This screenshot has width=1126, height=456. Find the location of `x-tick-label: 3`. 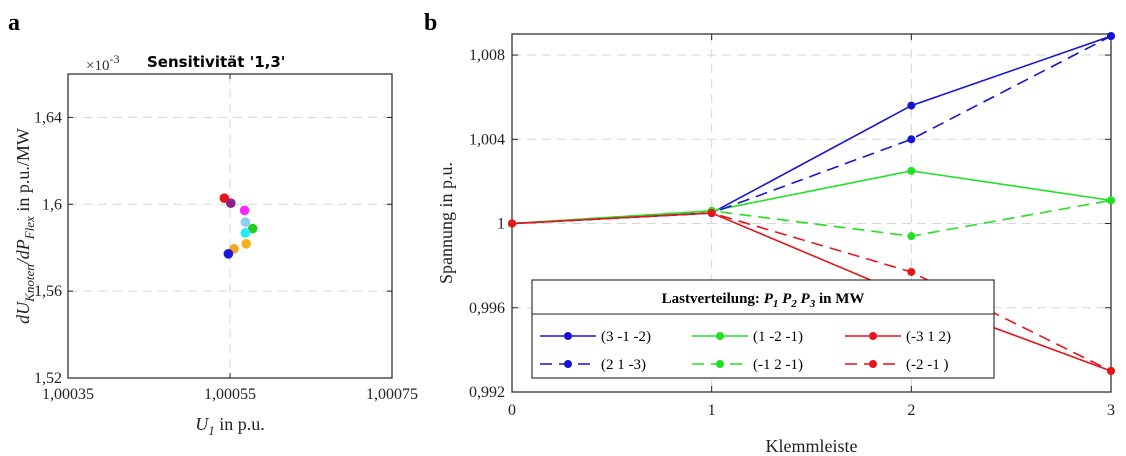

x-tick-label: 3 is located at coordinates (1111, 410).